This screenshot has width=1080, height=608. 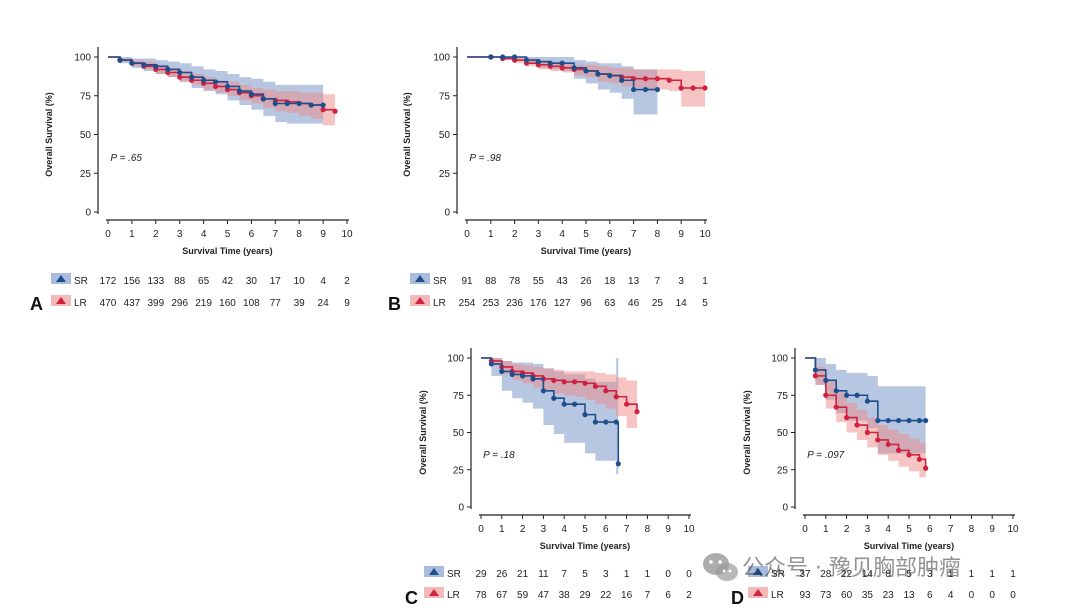 What do you see at coordinates (252, 281) in the screenshot?
I see `risk-count-sr: 30` at bounding box center [252, 281].